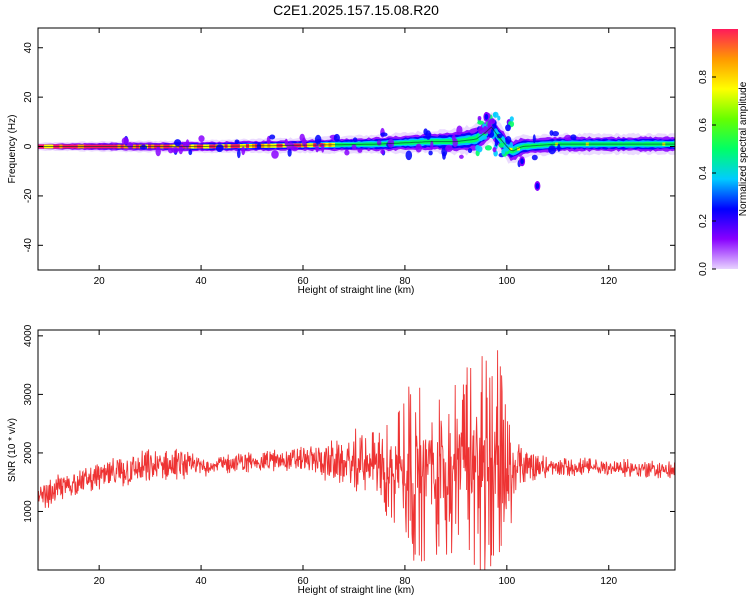 Image resolution: width=750 pixels, height=600 pixels. I want to click on y-tick-label: -20, so click(28, 195).